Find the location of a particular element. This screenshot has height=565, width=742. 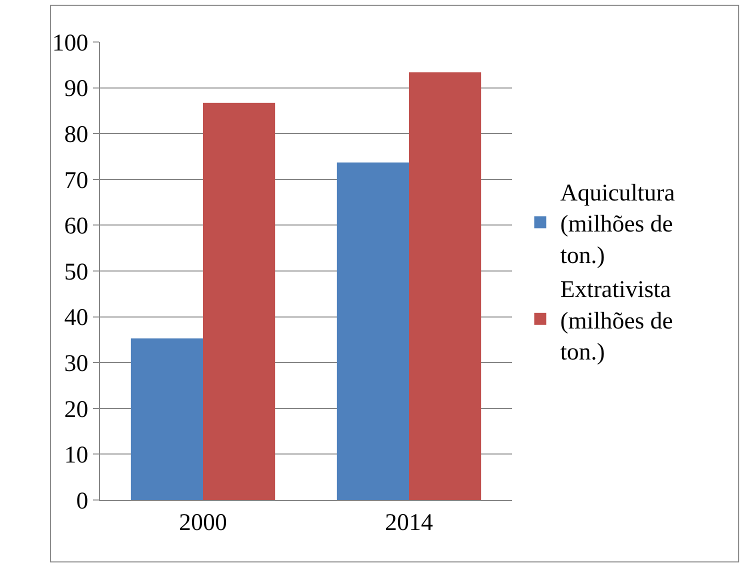

y-tick-label: 70 is located at coordinates (76, 181).